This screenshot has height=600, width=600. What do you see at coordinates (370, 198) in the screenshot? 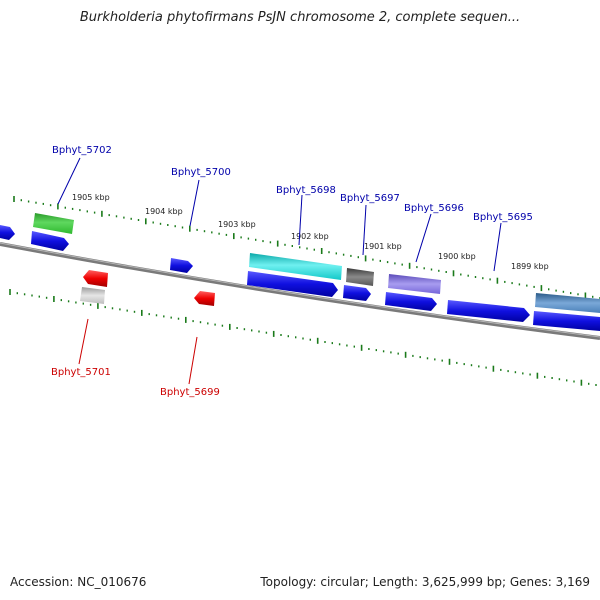
I see `gene-label-bphyt-5697: Bphyt_5697` at bounding box center [370, 198].